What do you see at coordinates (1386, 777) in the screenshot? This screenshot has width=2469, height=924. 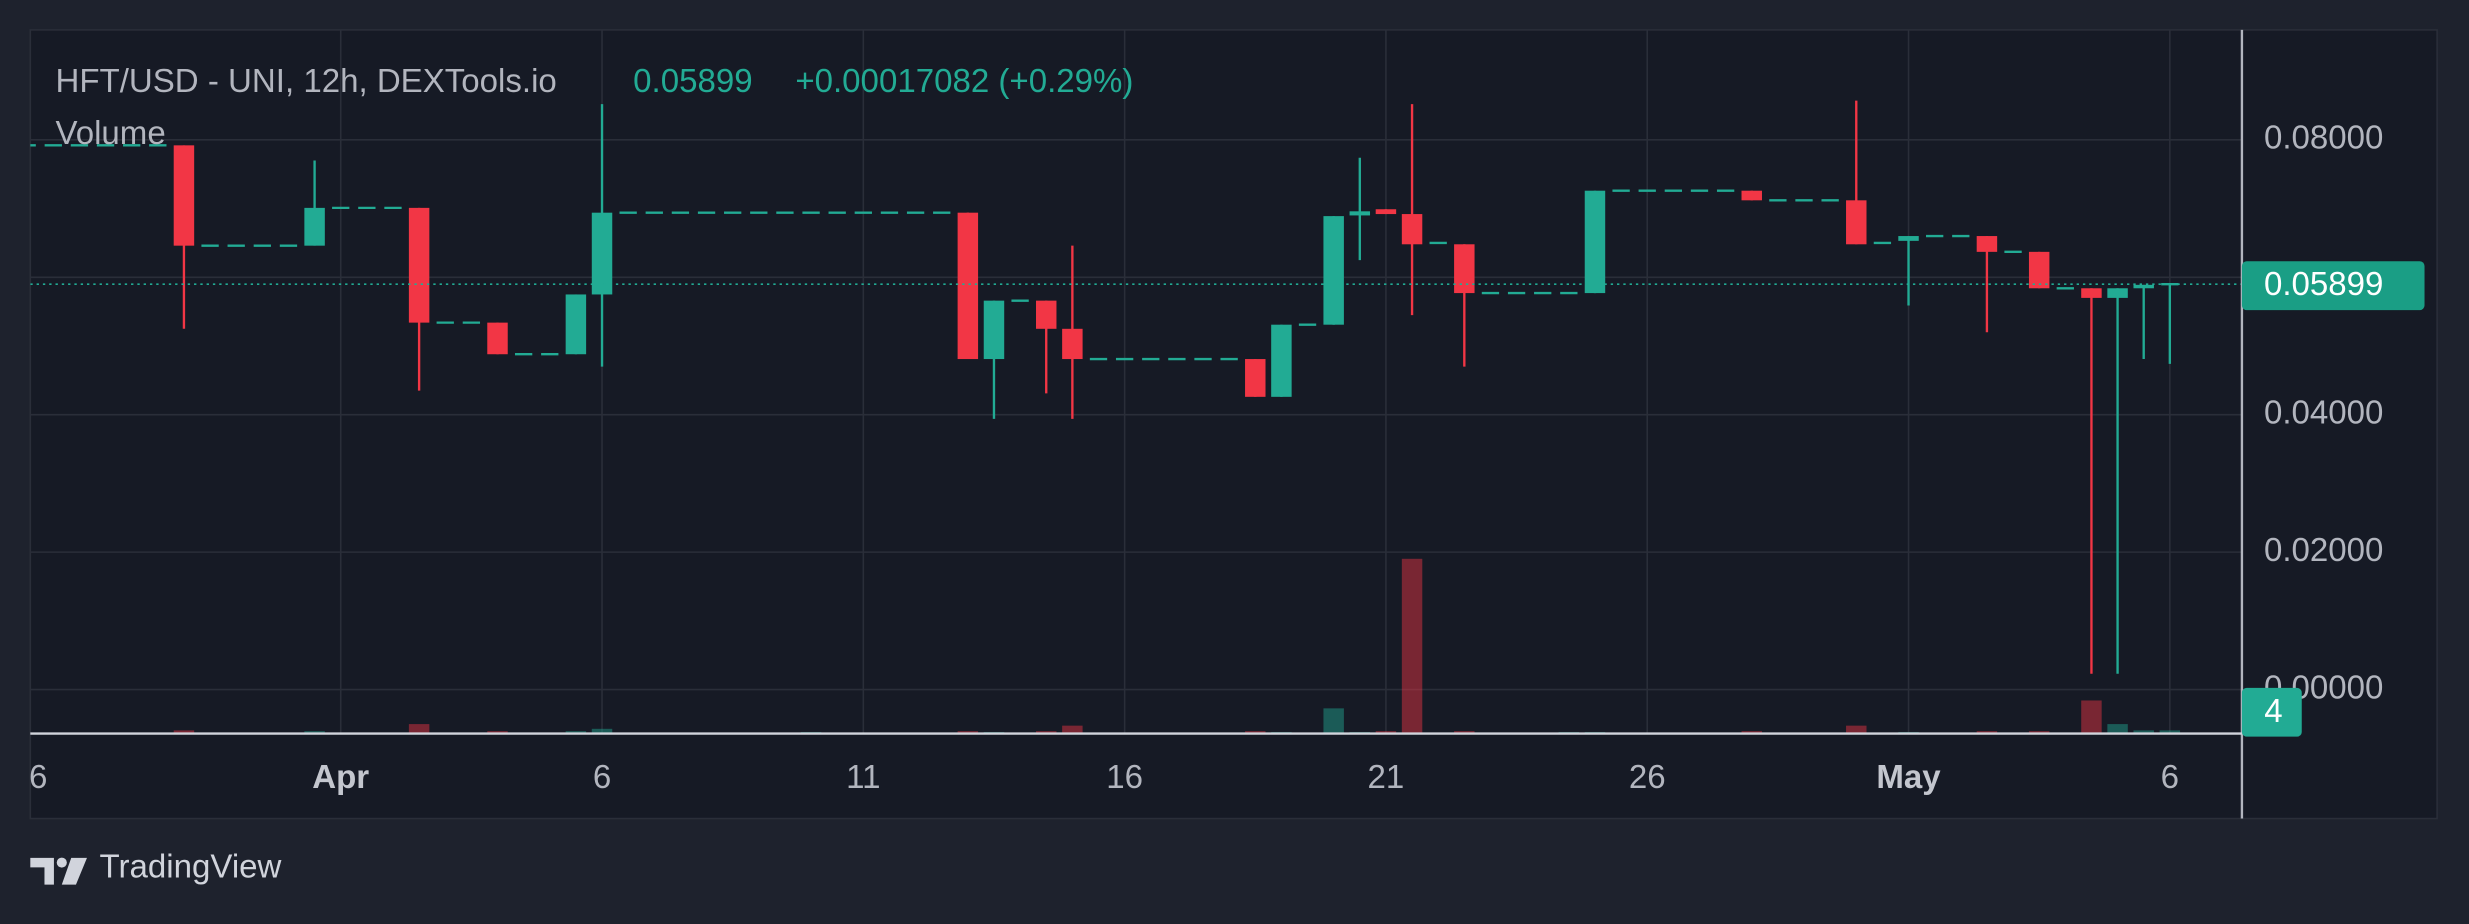 I see `x-tick-label: 21` at bounding box center [1386, 777].